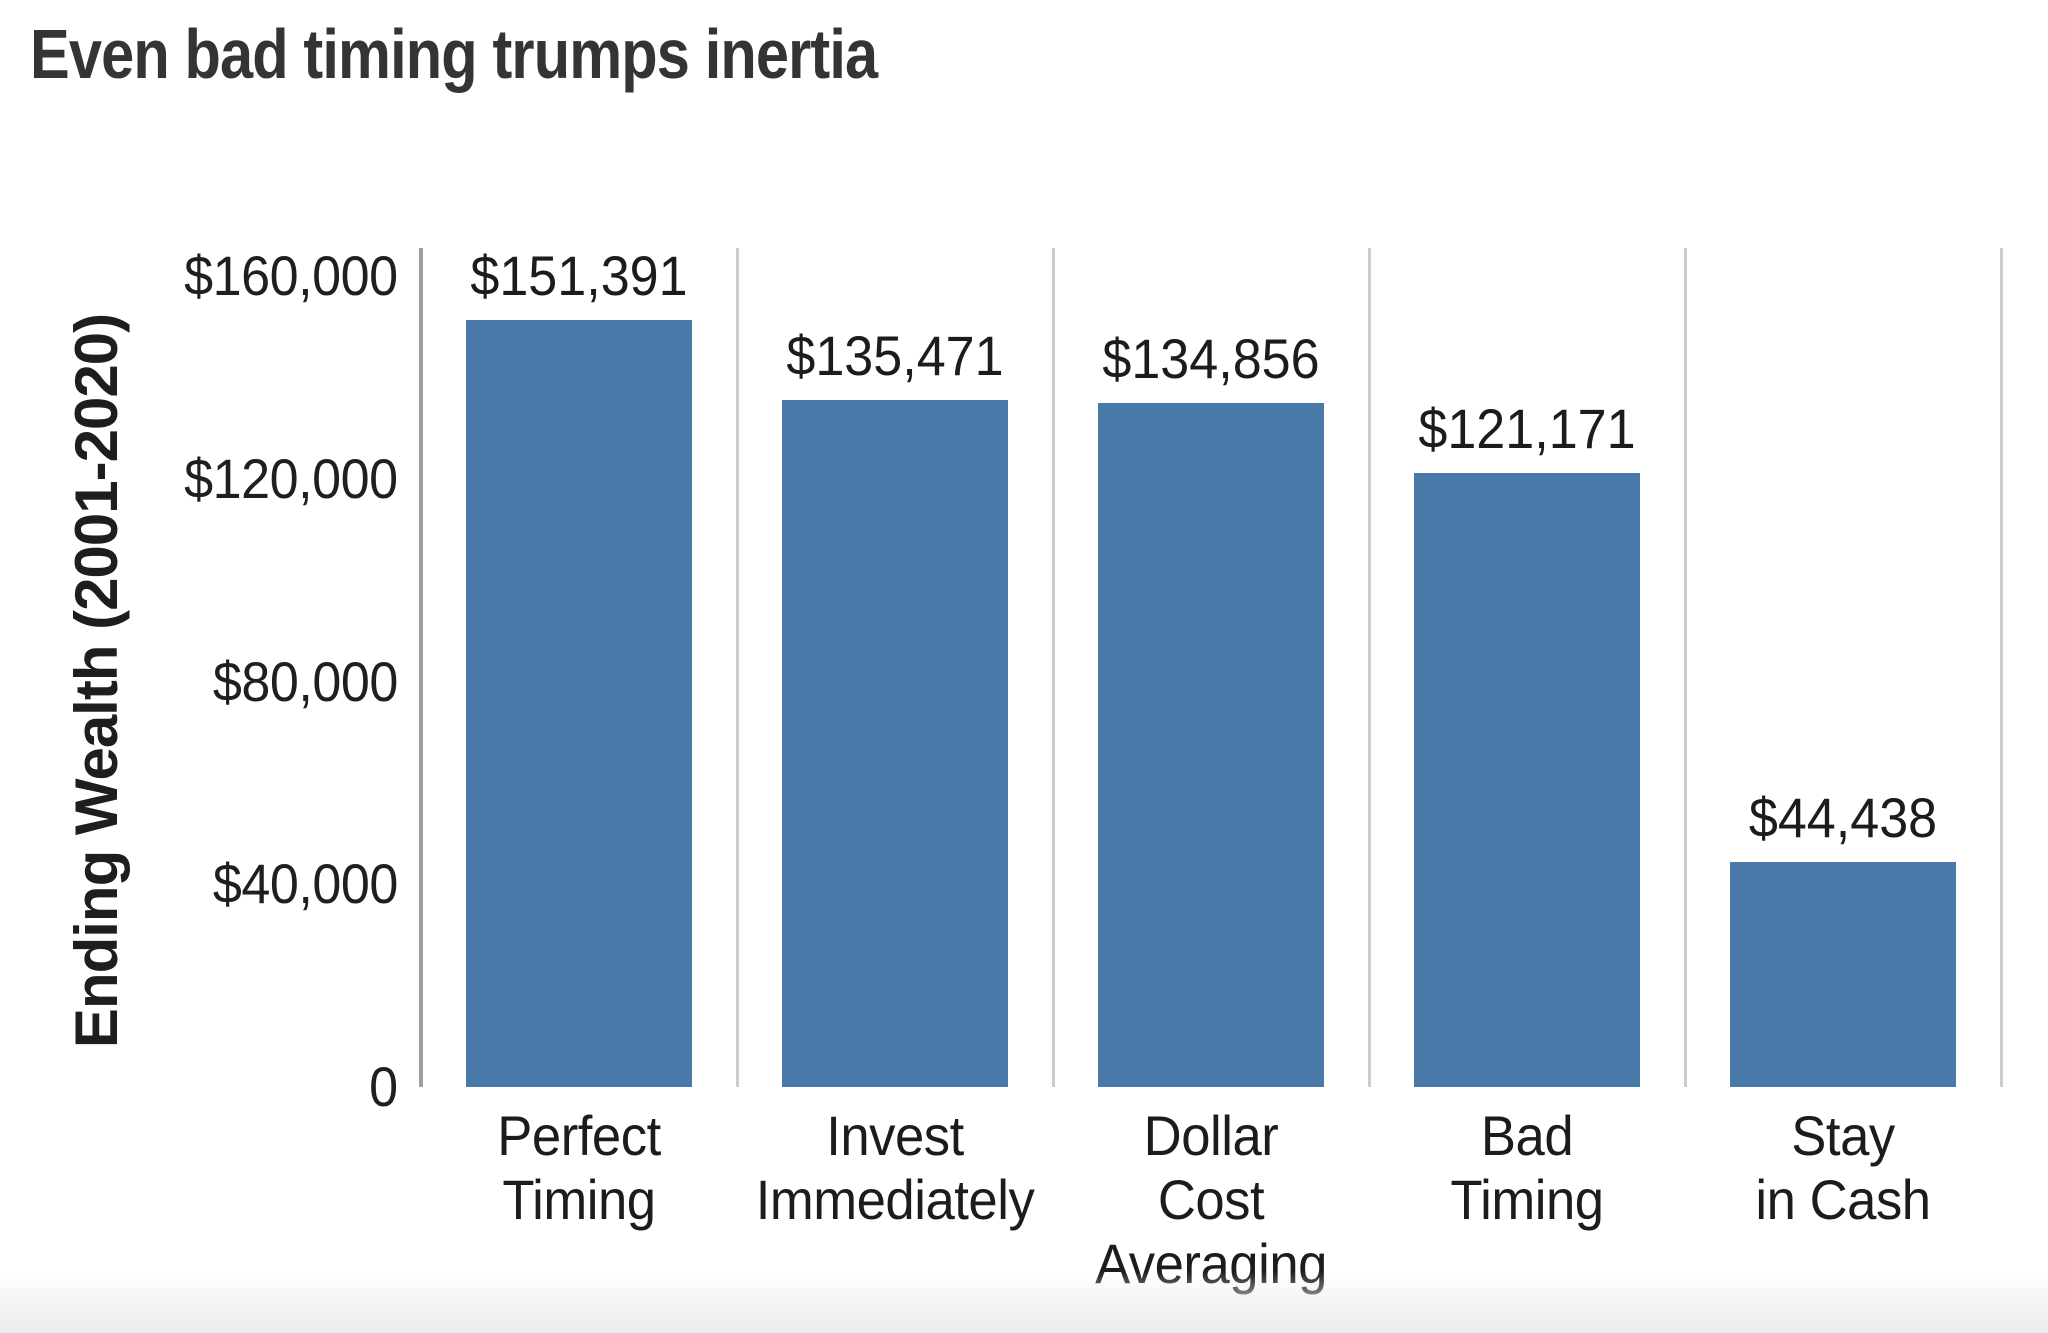 This screenshot has height=1333, width=2048. Describe the element at coordinates (1843, 817) in the screenshot. I see `bar-value-label-stay-in-cash: $44,438` at that location.